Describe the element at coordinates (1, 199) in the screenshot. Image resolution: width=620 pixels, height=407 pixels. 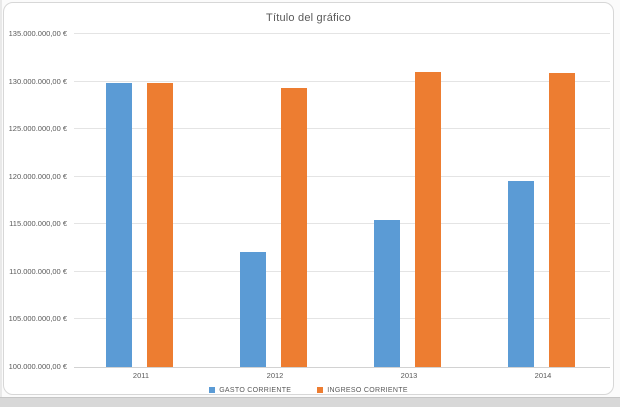
I see `window-left-edge` at that location.